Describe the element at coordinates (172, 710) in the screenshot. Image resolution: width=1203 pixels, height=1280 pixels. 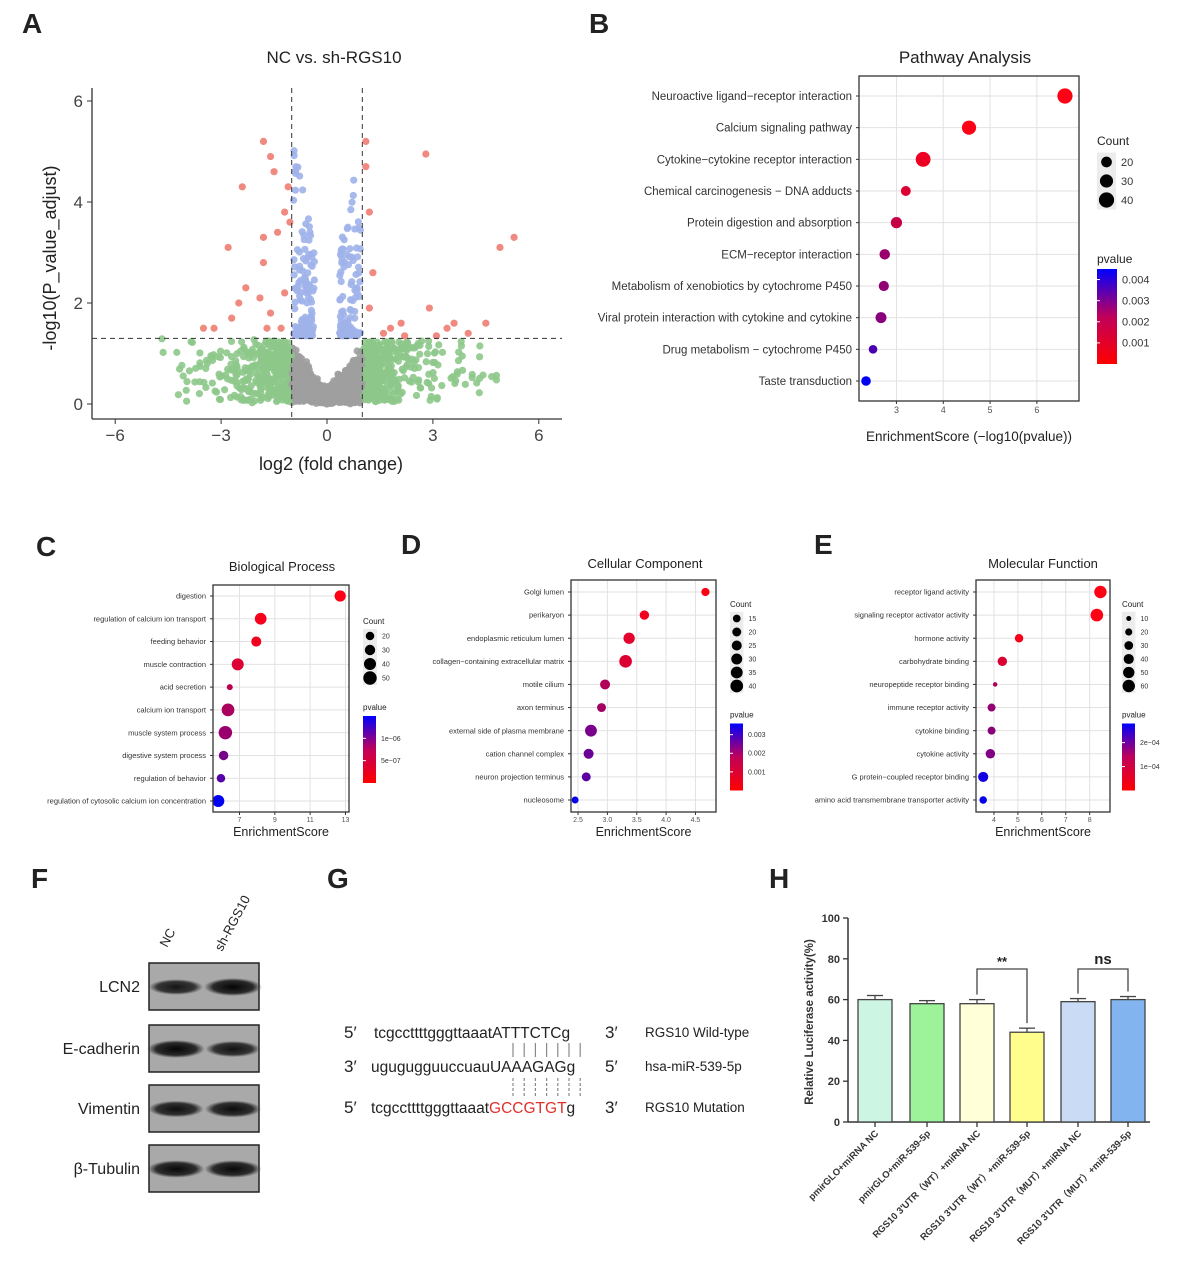
I see `term-label: calcium ion transport` at that location.